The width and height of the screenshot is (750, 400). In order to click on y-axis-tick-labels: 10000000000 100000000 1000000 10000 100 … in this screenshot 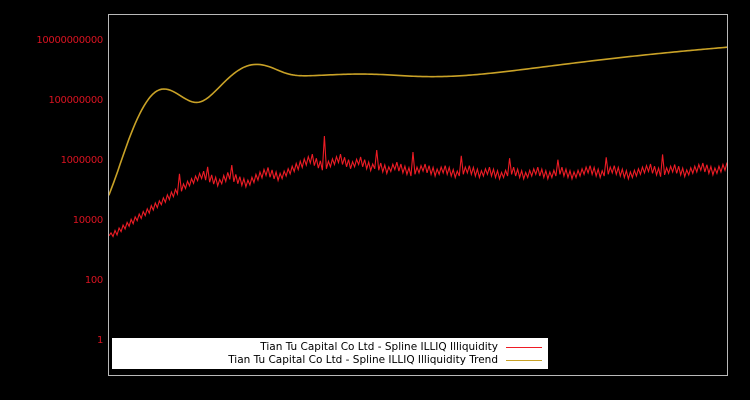, I will do `click(51, 200)`.